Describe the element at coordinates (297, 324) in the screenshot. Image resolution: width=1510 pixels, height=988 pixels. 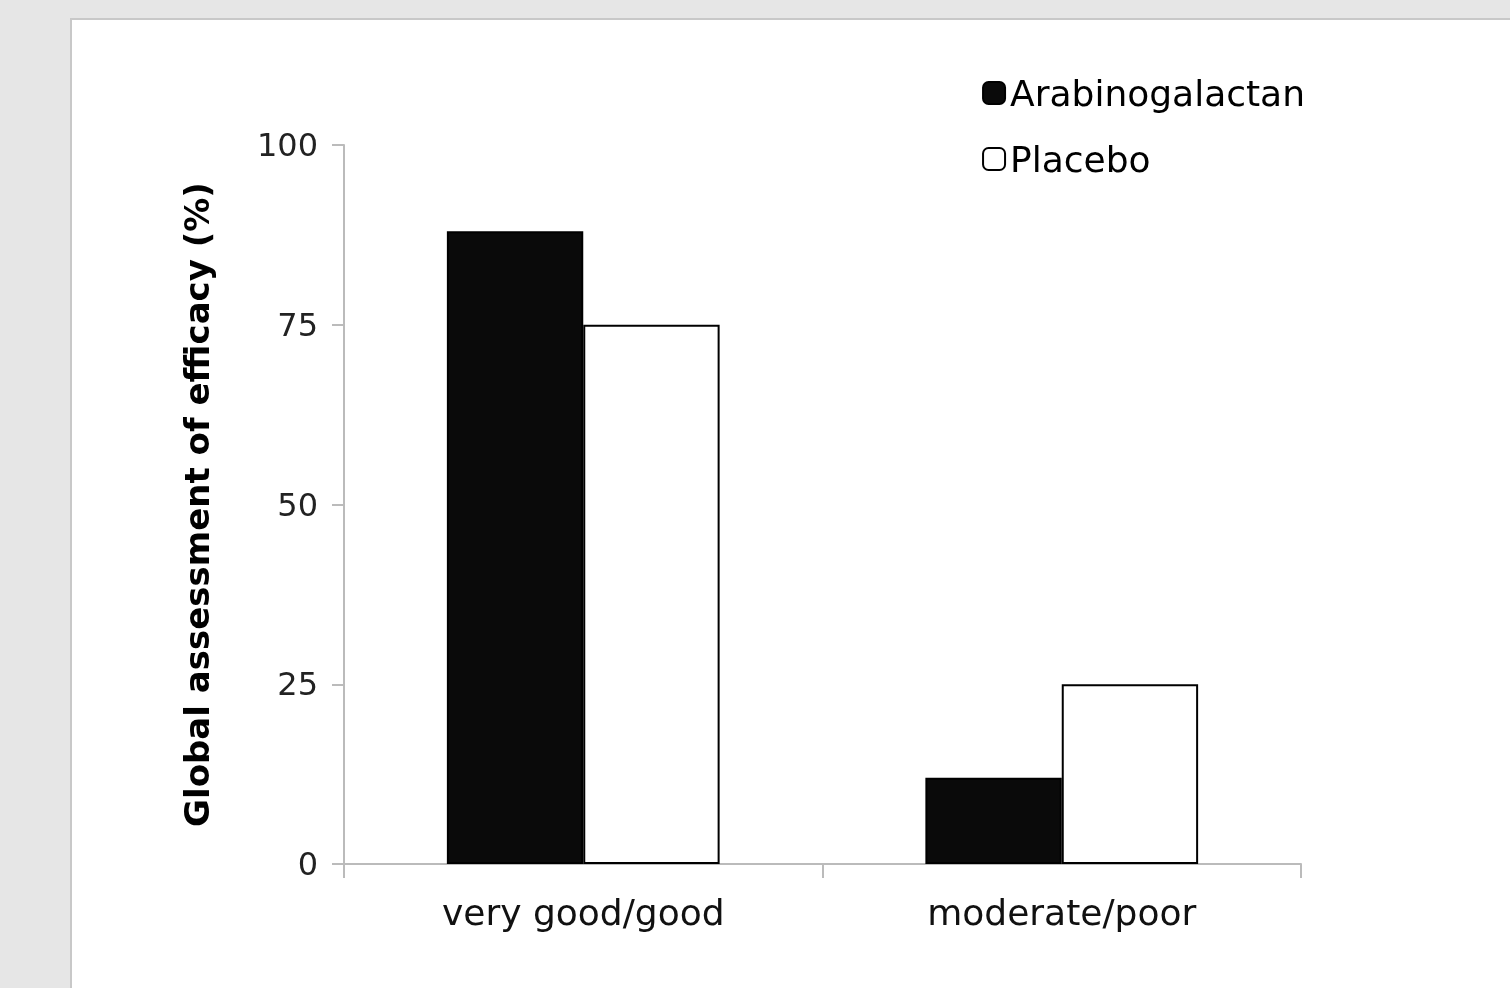
I see `y-tick-label: 75` at that location.